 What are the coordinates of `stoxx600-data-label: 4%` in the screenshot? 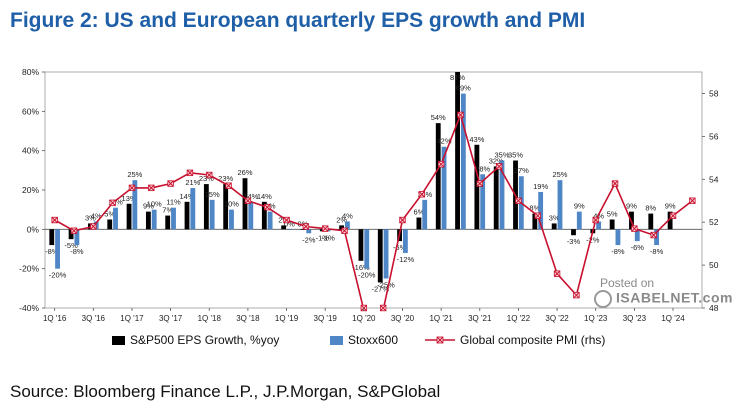 It's located at (96, 215).